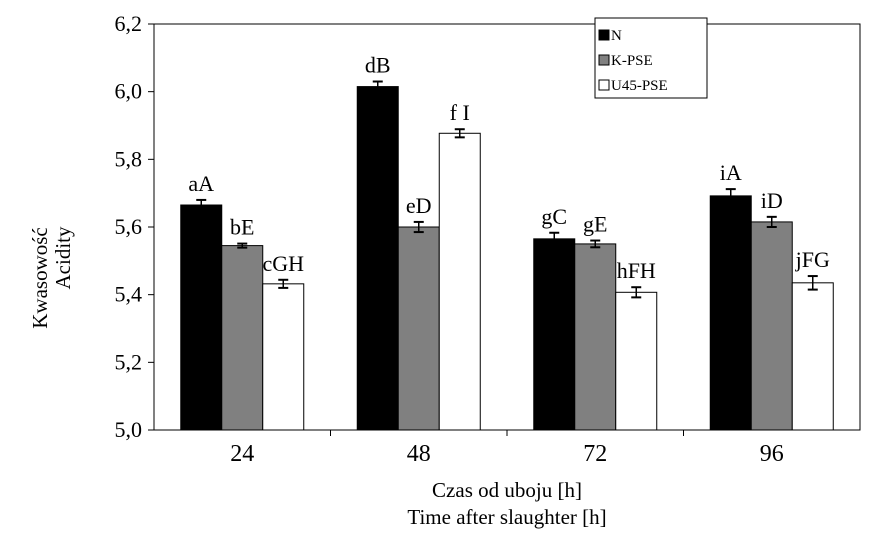  Describe the element at coordinates (604, 60) in the screenshot. I see `legend-swatch-k-pse` at that location.